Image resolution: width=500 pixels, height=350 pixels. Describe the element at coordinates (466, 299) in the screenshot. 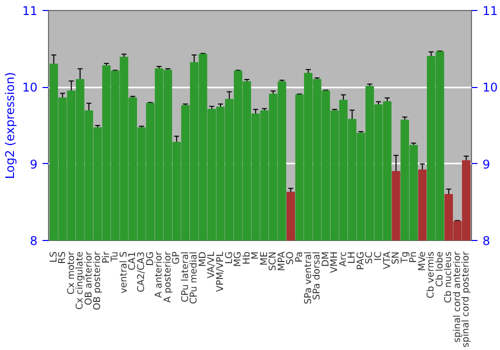

I see `x-tick-label: spinal cord posterior` at that location.